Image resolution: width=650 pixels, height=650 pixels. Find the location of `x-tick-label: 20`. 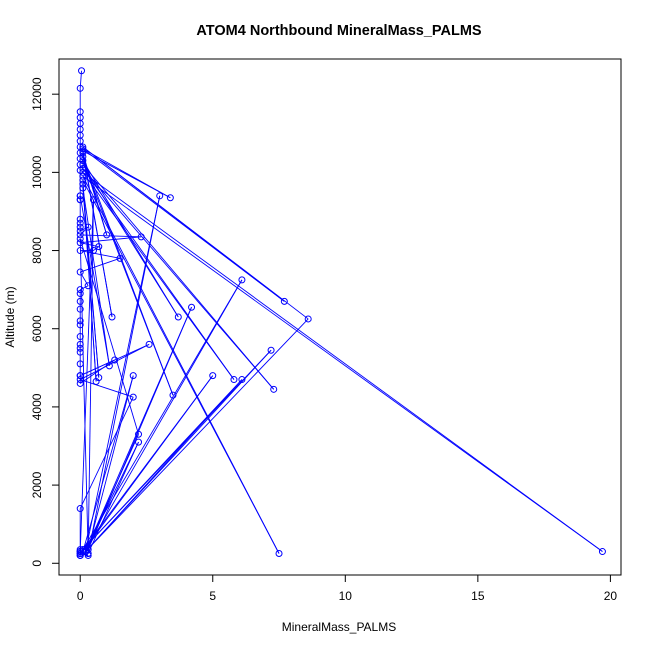

x-tick-label: 20 is located at coordinates (611, 596).